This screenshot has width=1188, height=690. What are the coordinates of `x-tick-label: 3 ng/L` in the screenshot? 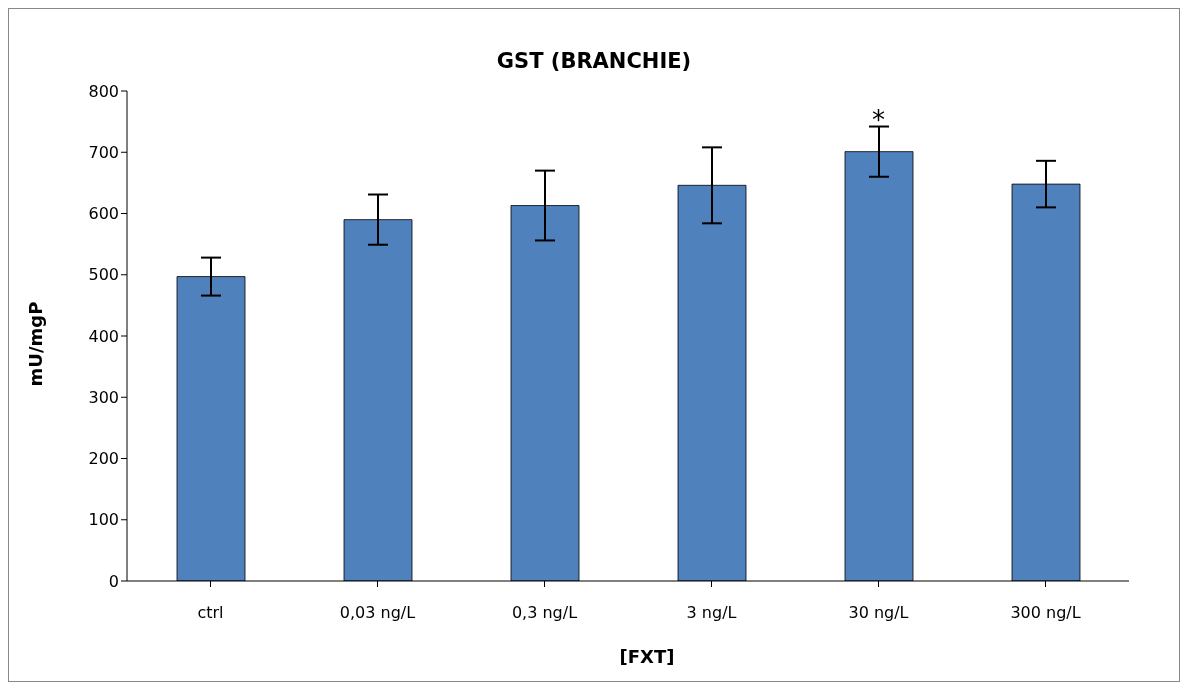 It's located at (711, 613).